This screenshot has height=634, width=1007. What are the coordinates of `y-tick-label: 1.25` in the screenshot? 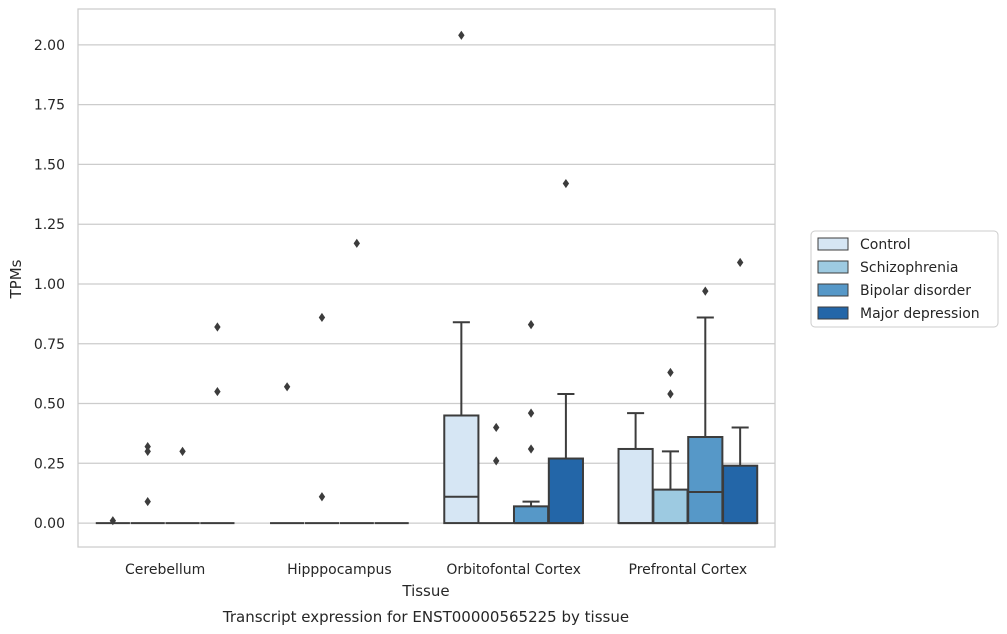 It's located at (49, 225).